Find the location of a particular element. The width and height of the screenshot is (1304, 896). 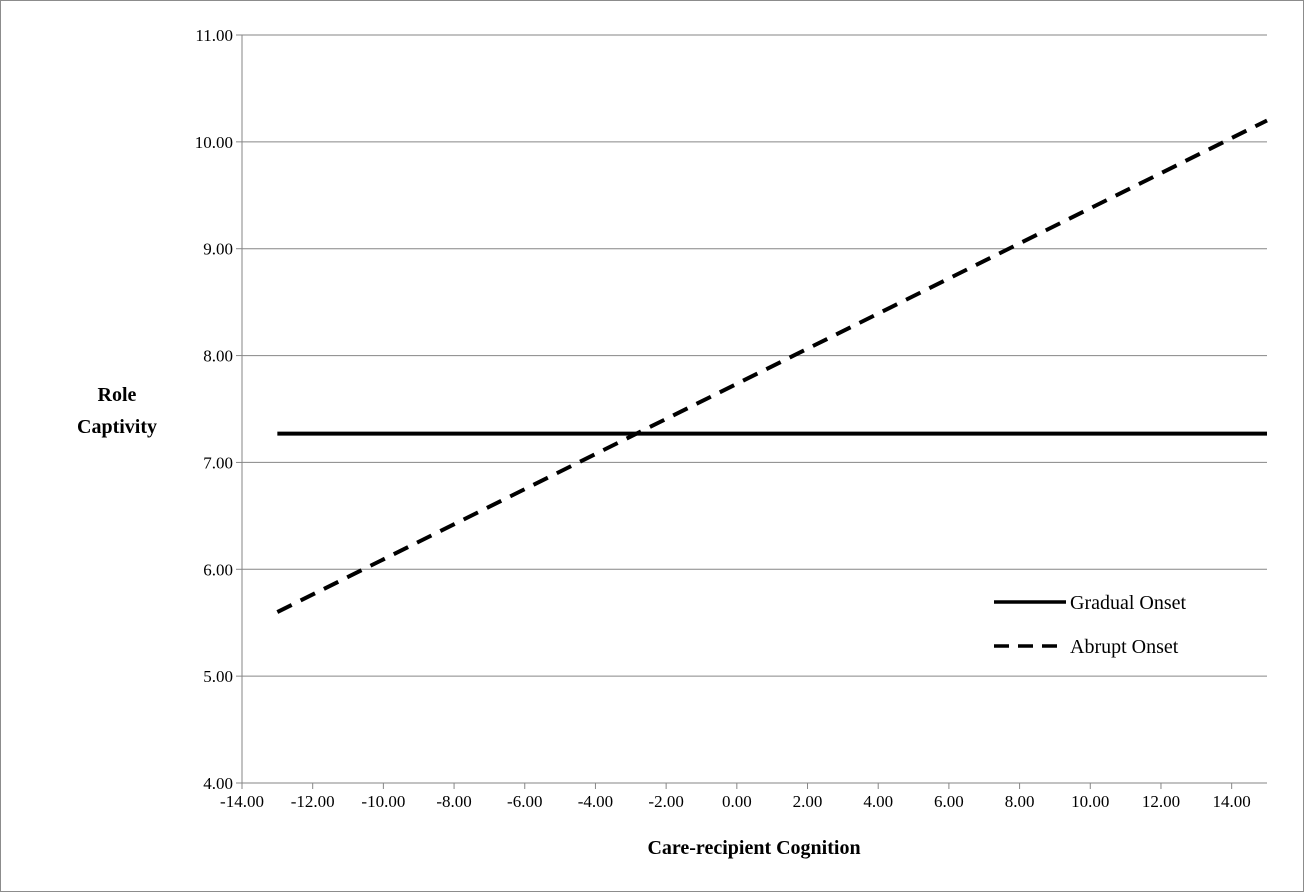

x-tick-label-10: 6.00 is located at coordinates (949, 801).